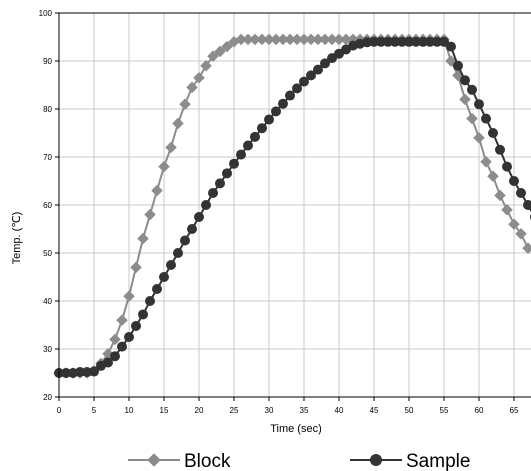 This screenshot has width=531, height=471. I want to click on legend-label-block: Block, so click(207, 461).